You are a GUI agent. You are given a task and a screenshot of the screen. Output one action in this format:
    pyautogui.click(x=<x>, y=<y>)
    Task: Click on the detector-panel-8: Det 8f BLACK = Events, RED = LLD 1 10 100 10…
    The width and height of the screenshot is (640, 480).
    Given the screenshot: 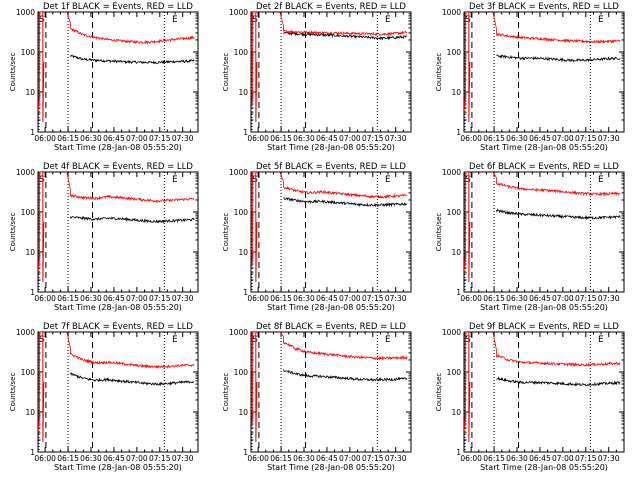 What is the action you would take?
    pyautogui.click(x=317, y=397)
    